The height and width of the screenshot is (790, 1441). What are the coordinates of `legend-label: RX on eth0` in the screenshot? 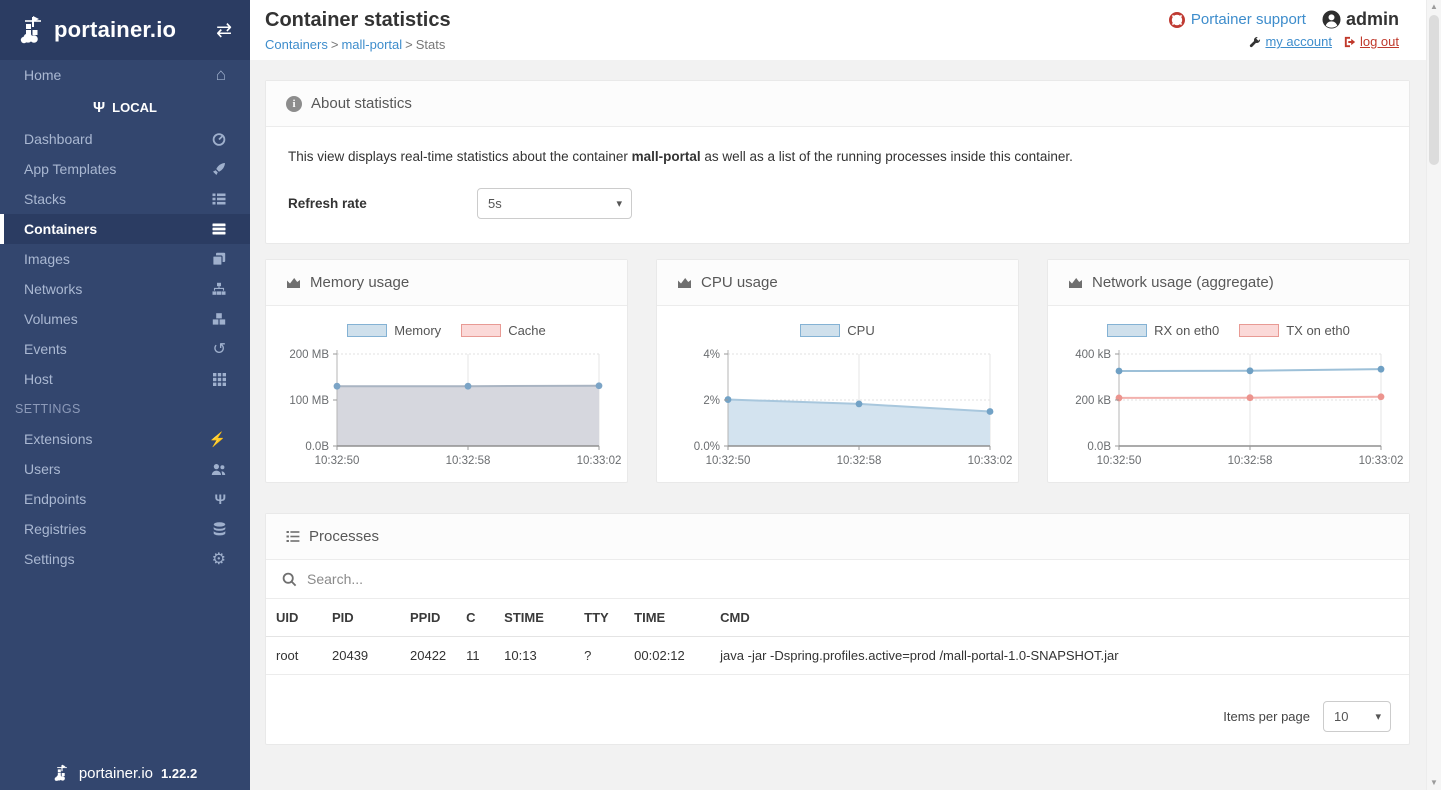 It's located at (1187, 330).